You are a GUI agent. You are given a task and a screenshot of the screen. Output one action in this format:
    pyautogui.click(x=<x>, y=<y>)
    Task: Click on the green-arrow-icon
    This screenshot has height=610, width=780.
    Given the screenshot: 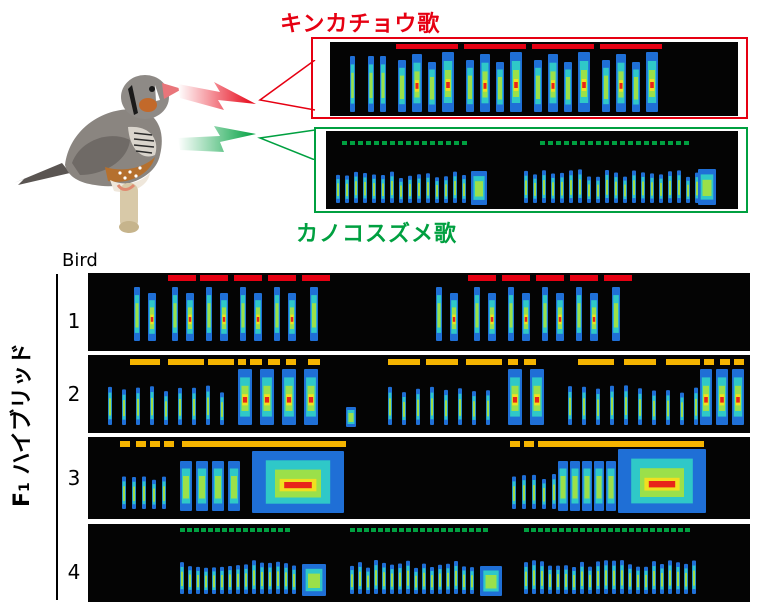 What is the action you would take?
    pyautogui.click(x=217, y=139)
    